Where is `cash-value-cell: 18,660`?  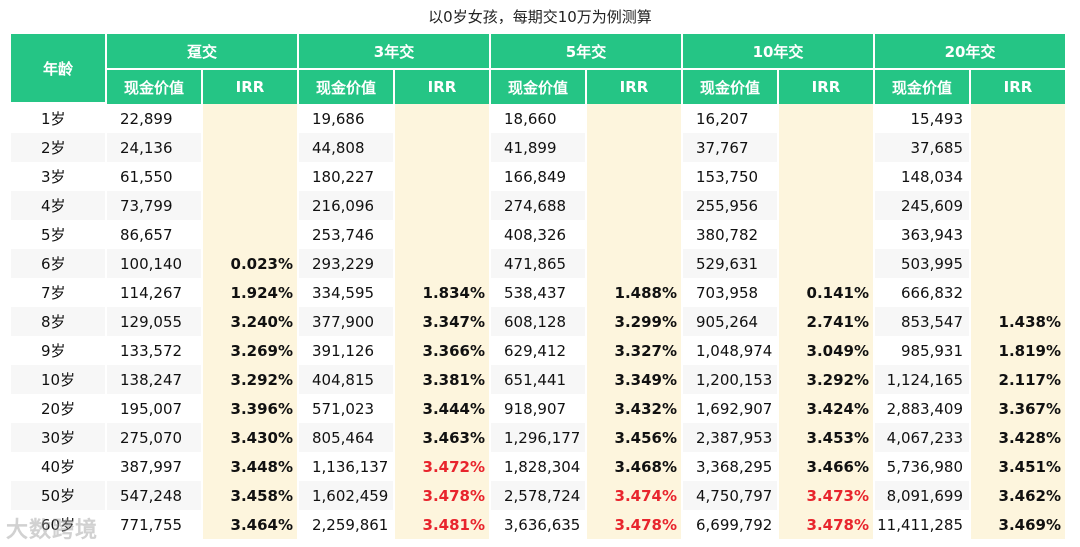 cash-value-cell: 18,660 is located at coordinates (530, 118).